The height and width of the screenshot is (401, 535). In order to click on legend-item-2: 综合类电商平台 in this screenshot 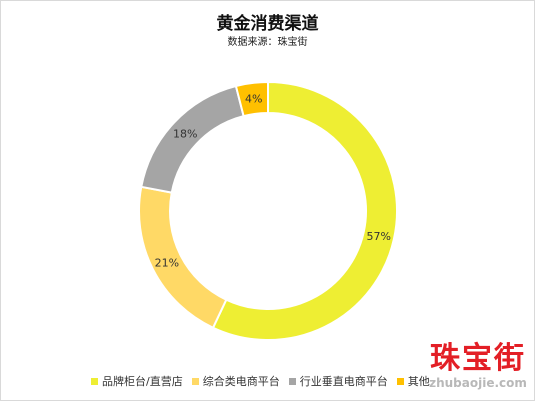, I will do `click(235, 381)`.